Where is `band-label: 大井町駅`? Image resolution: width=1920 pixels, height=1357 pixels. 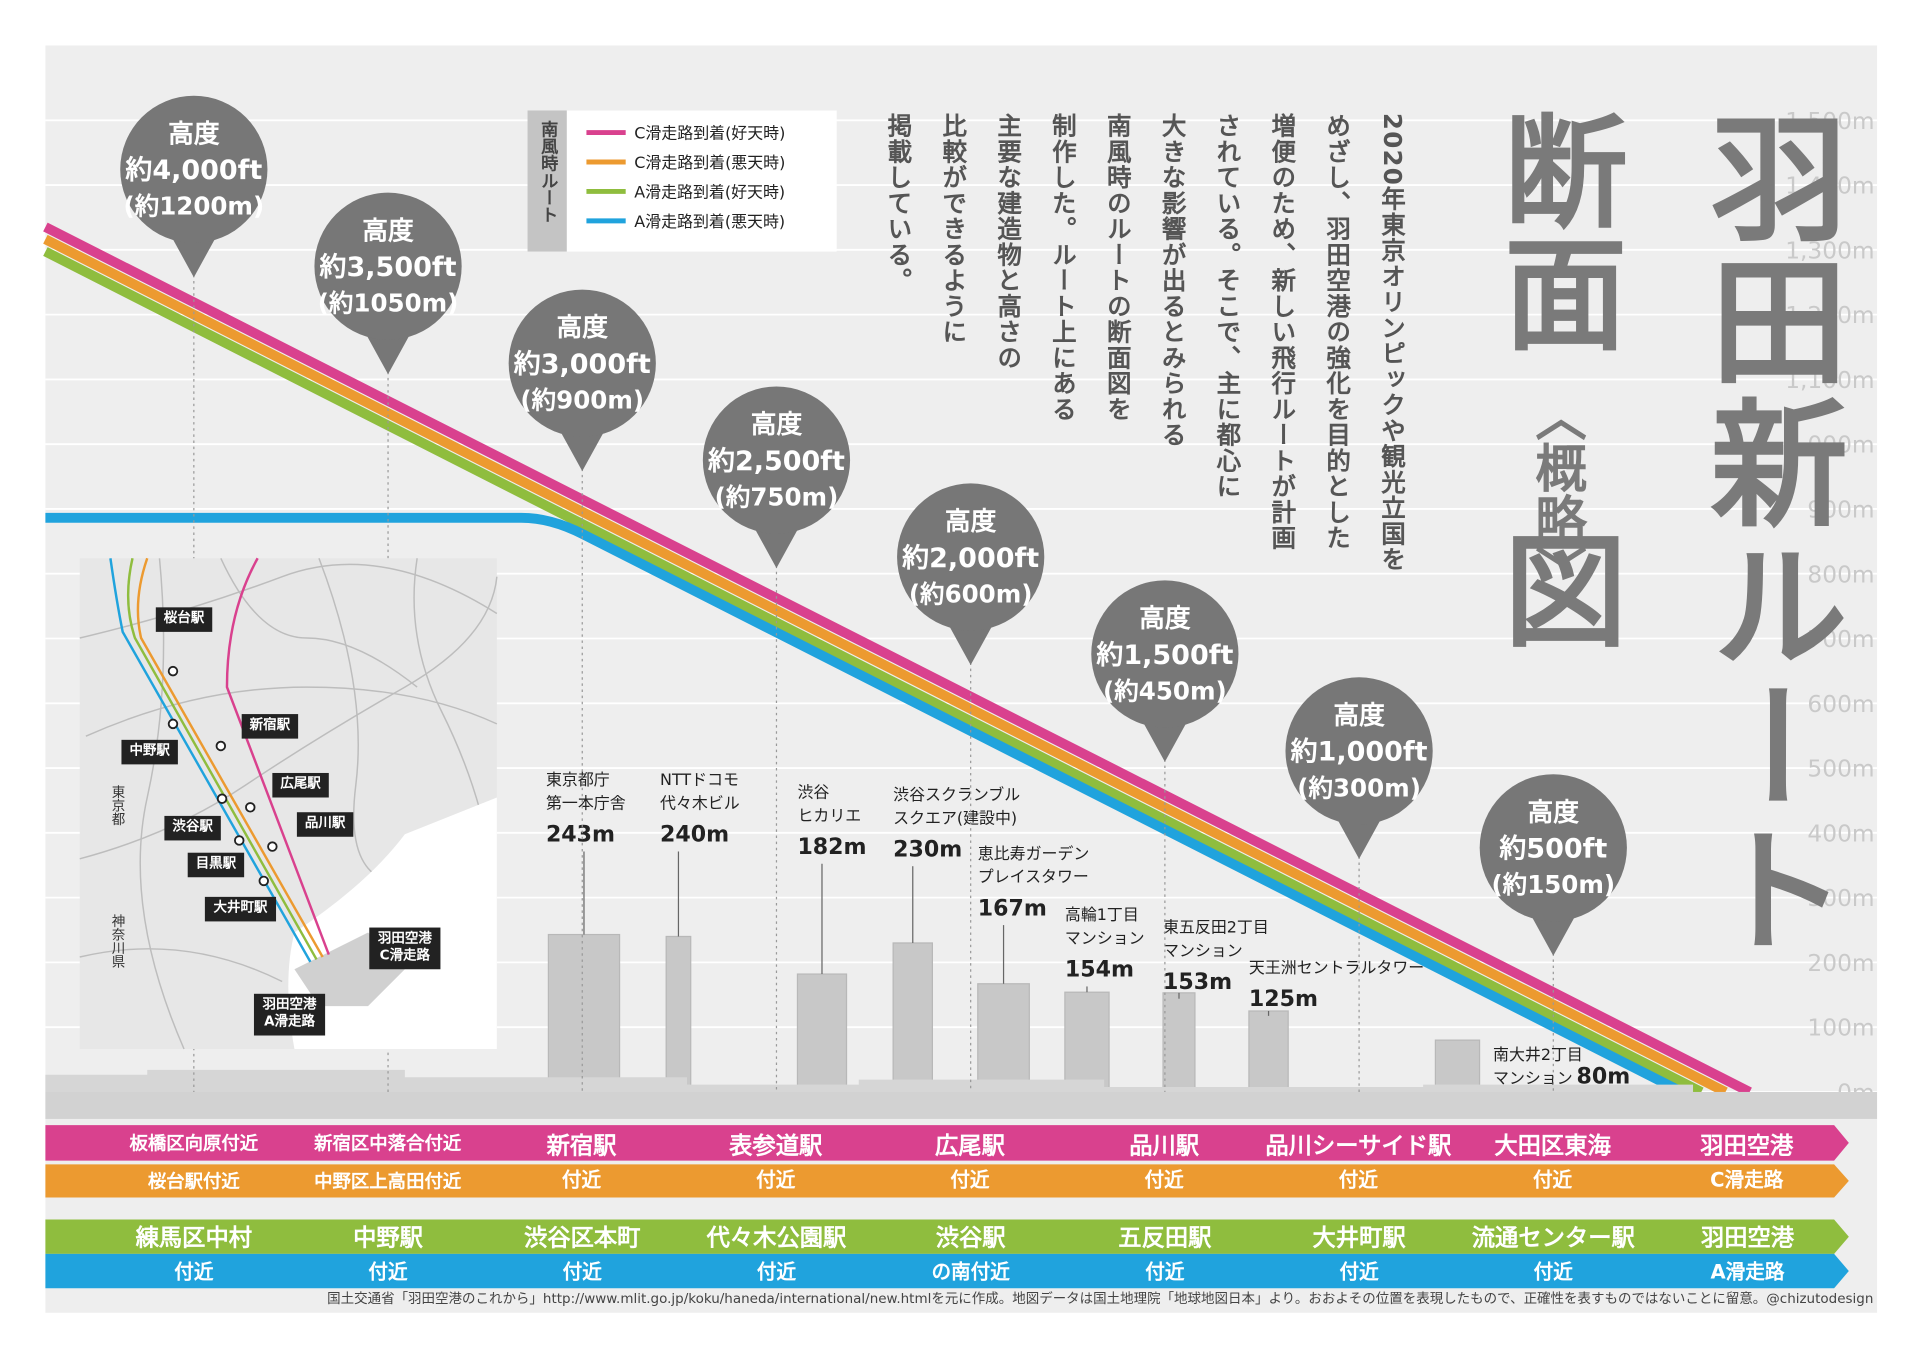 band-label: 大井町駅 is located at coordinates (1359, 1237).